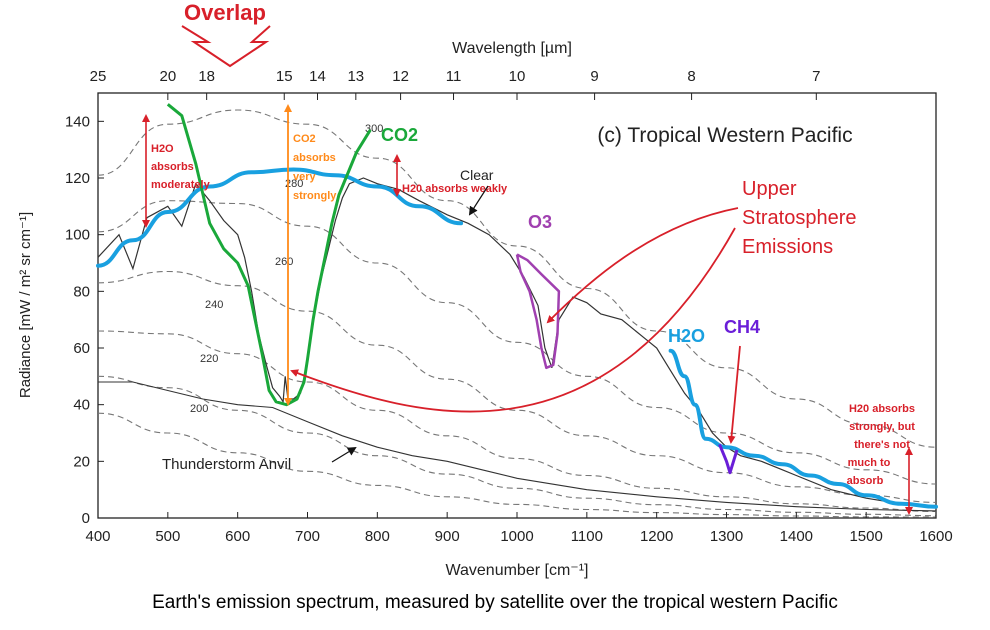 Image resolution: width=990 pixels, height=630 pixels. Describe the element at coordinates (77, 121) in the screenshot. I see `y-tick-label: 140` at that location.